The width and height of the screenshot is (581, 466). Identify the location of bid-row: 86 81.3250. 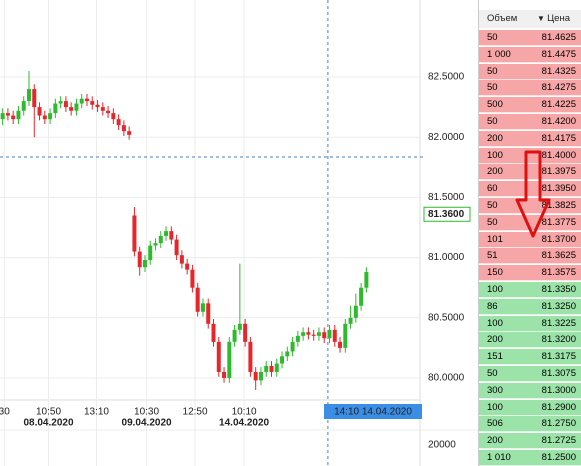
(530, 306).